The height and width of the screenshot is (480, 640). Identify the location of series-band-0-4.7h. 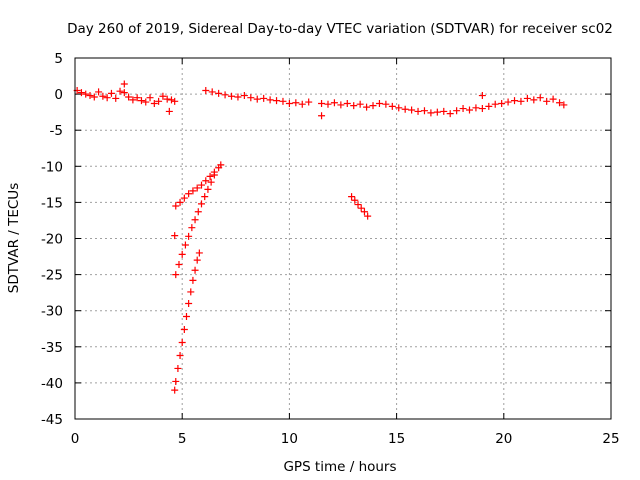
(126, 96).